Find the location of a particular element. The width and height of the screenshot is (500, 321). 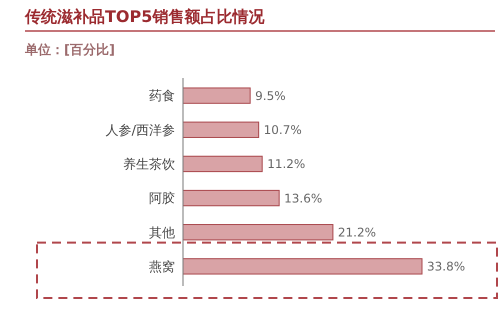

data-label: 33.8% is located at coordinates (446, 267).